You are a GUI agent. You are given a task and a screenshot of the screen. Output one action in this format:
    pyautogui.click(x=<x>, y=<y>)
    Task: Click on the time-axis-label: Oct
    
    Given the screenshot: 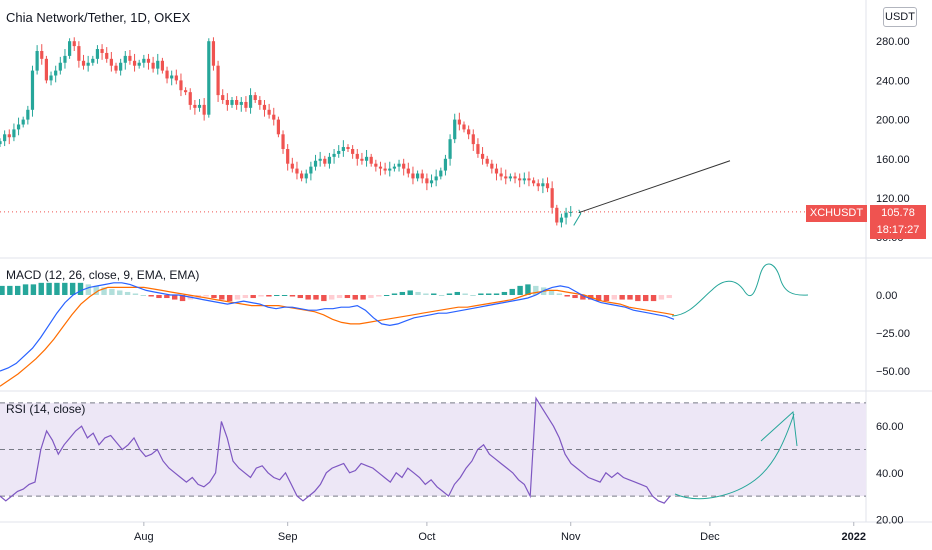 What is the action you would take?
    pyautogui.click(x=426, y=537)
    